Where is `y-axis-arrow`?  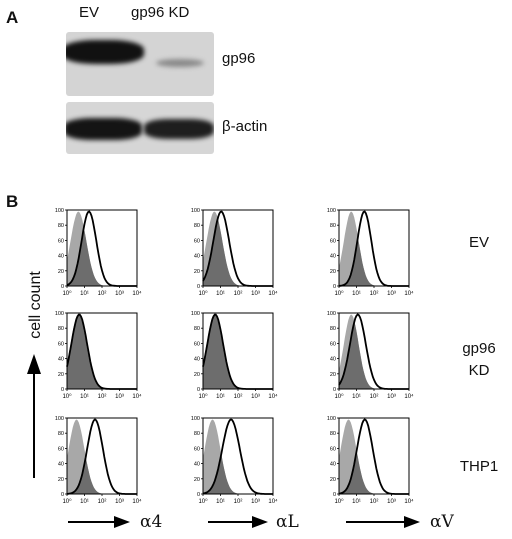 y-axis-arrow is located at coordinates (34, 416).